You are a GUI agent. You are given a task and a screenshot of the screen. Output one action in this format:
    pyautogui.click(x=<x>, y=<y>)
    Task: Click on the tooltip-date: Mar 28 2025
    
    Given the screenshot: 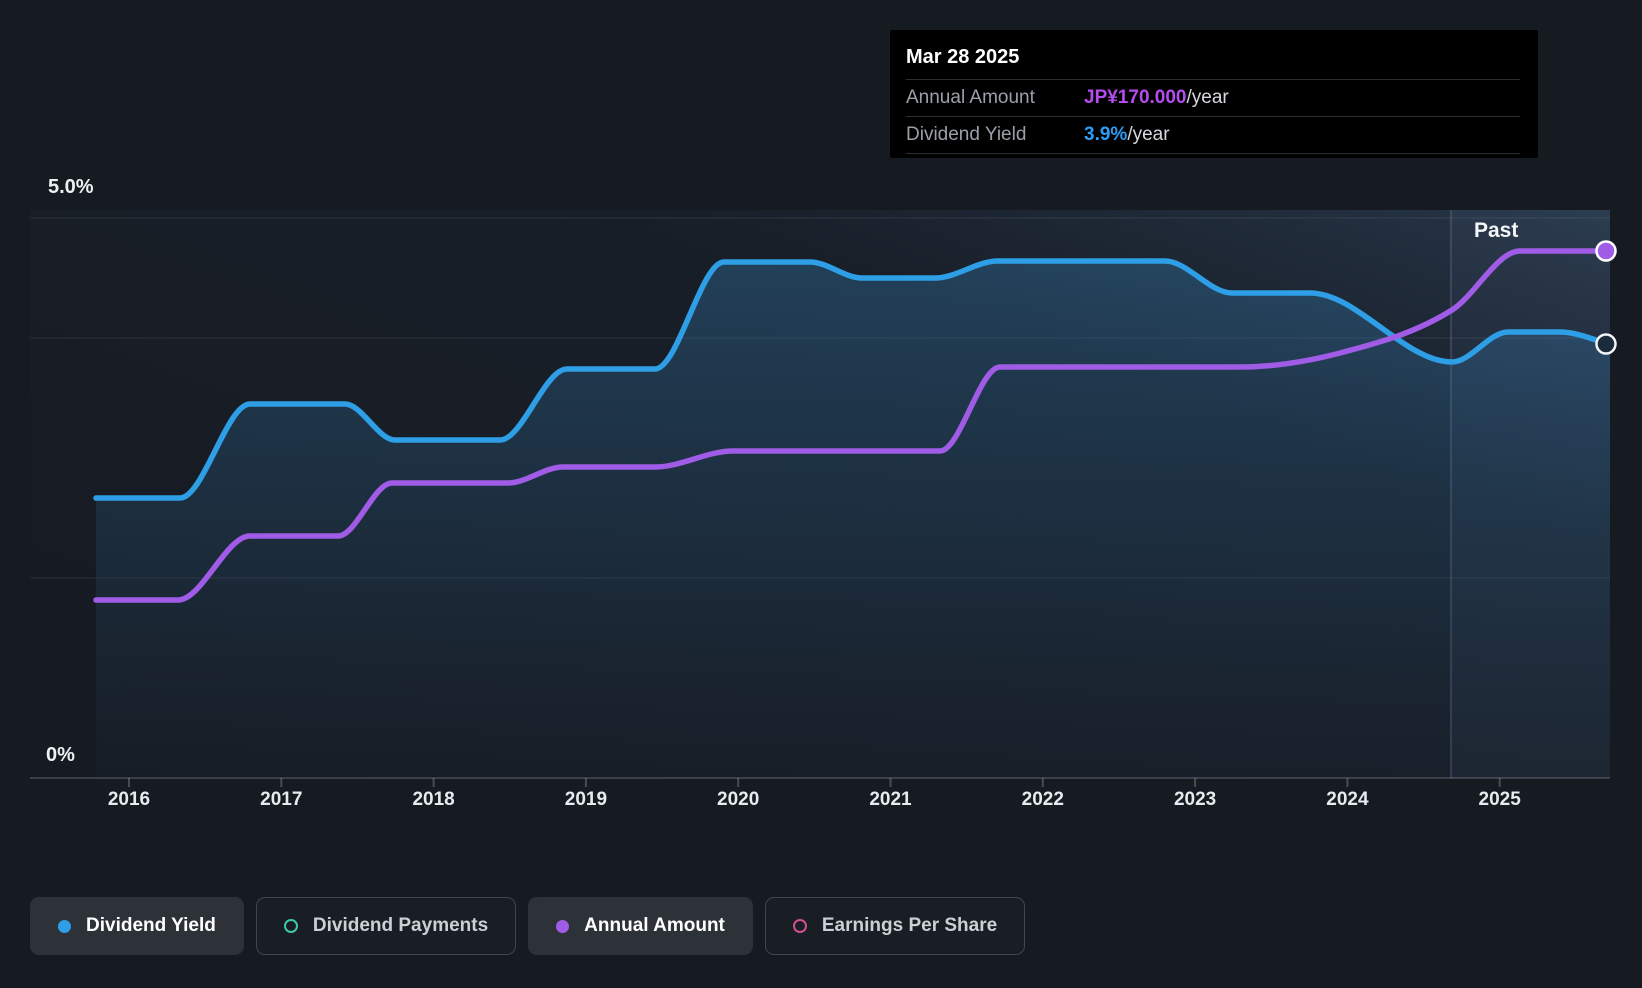 What is the action you would take?
    pyautogui.click(x=963, y=57)
    